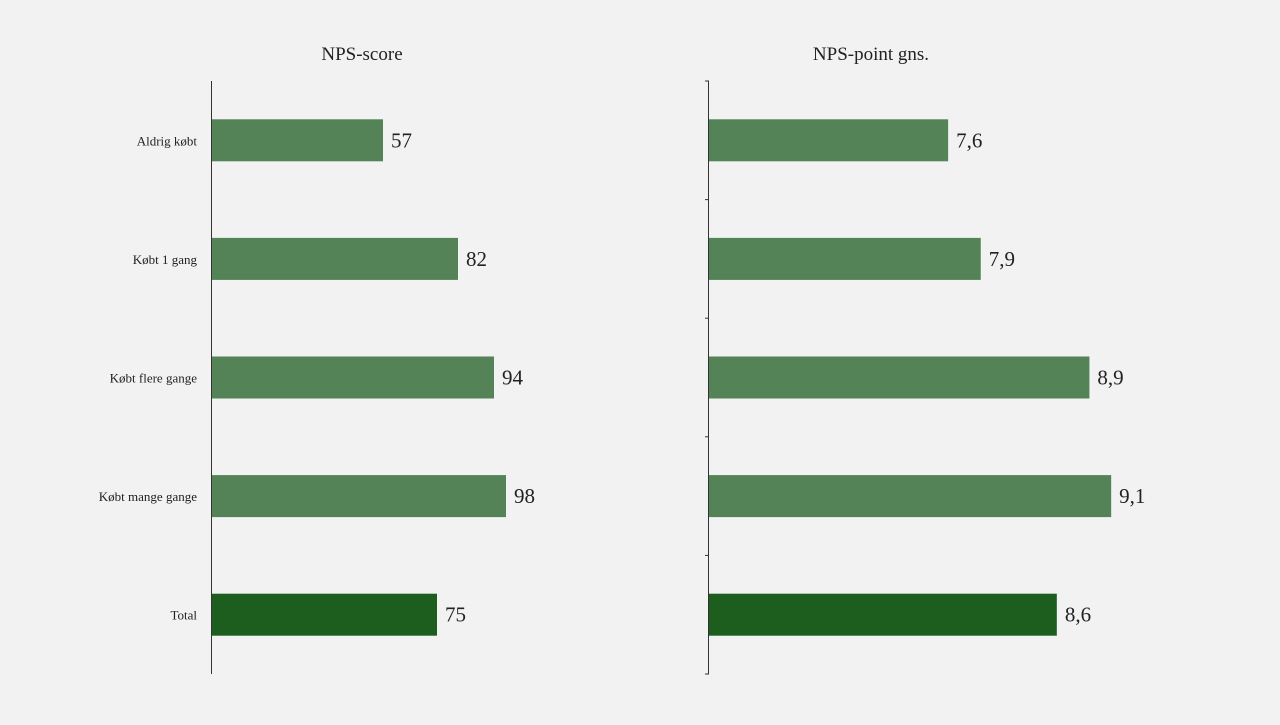  Describe the element at coordinates (1132, 496) in the screenshot. I see `nps-point-value-label: 9,1` at that location.